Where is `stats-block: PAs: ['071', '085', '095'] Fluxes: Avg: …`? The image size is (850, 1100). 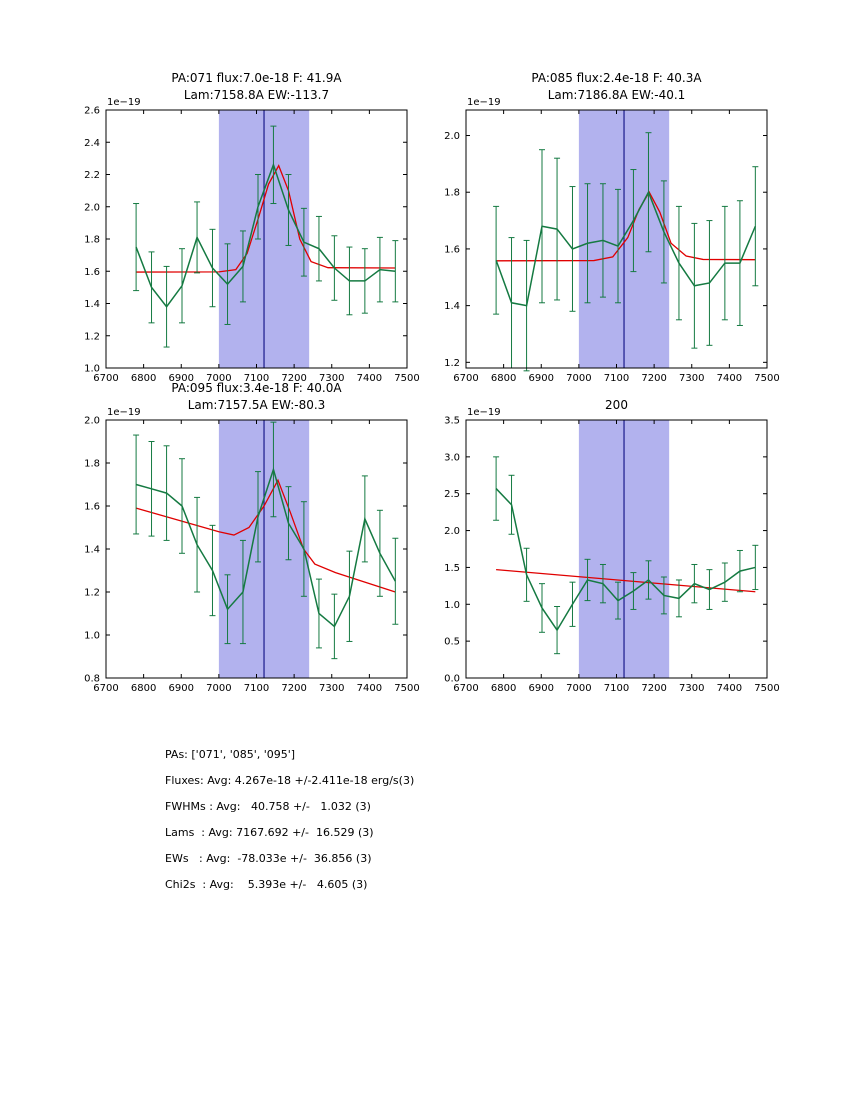
stats-block: PAs: ['071', '085', '095'] Fluxes: Avg: … is located at coordinates (289, 820).